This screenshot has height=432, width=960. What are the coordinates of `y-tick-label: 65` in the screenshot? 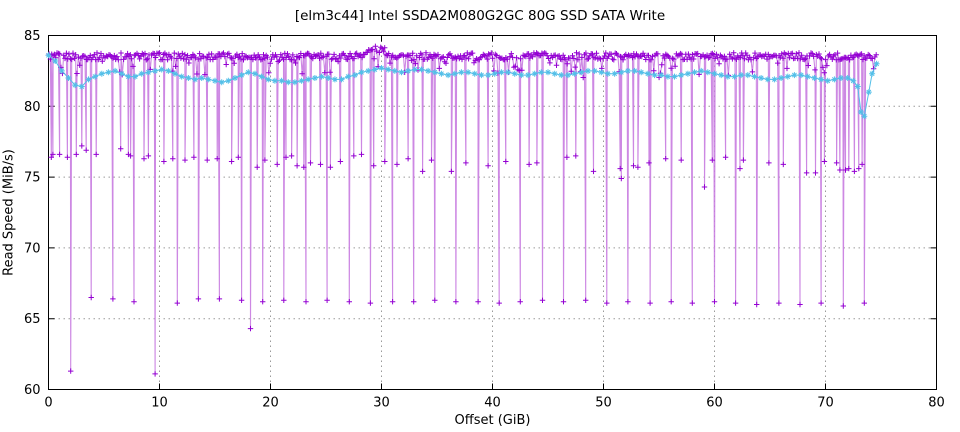 It's located at (32, 319).